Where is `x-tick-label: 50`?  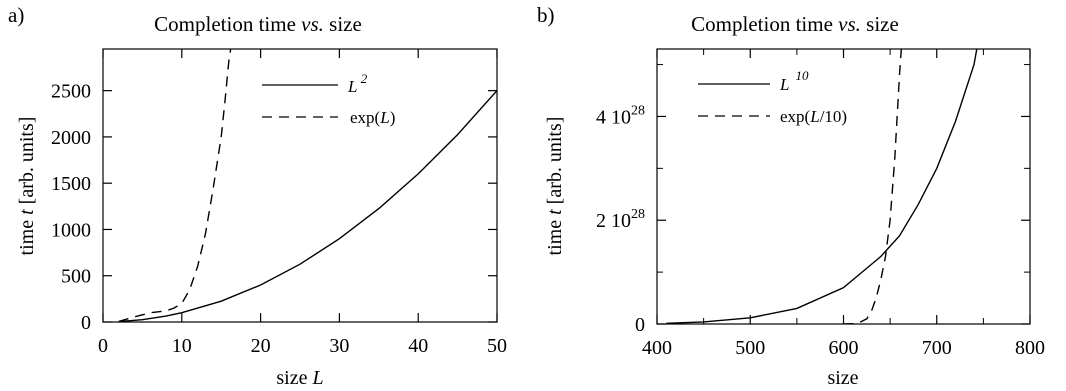
x-tick-label: 50 is located at coordinates (497, 346).